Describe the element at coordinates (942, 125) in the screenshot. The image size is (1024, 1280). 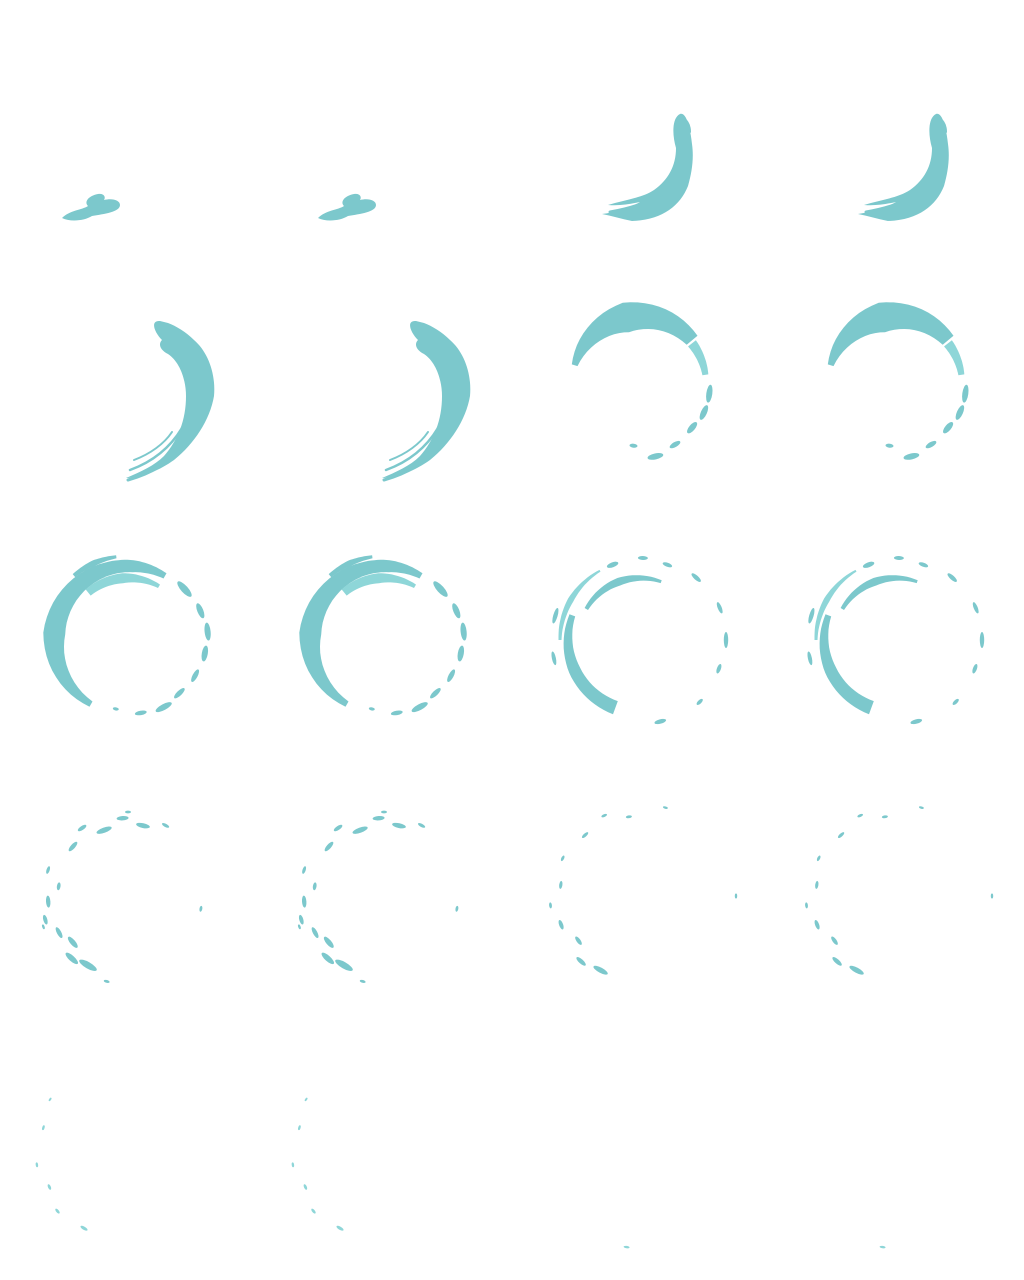
I see `splash-highlight` at that location.